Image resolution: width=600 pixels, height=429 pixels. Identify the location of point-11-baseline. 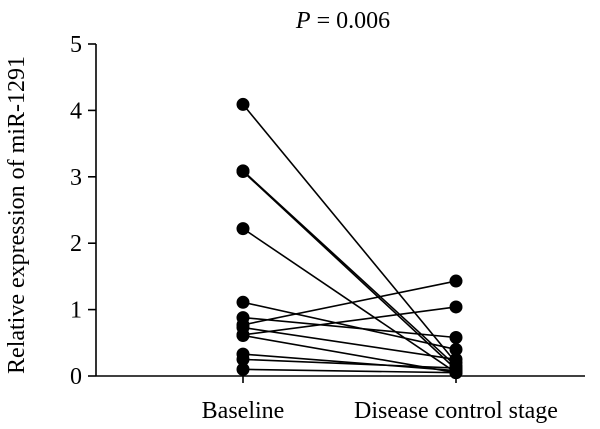
(243, 359).